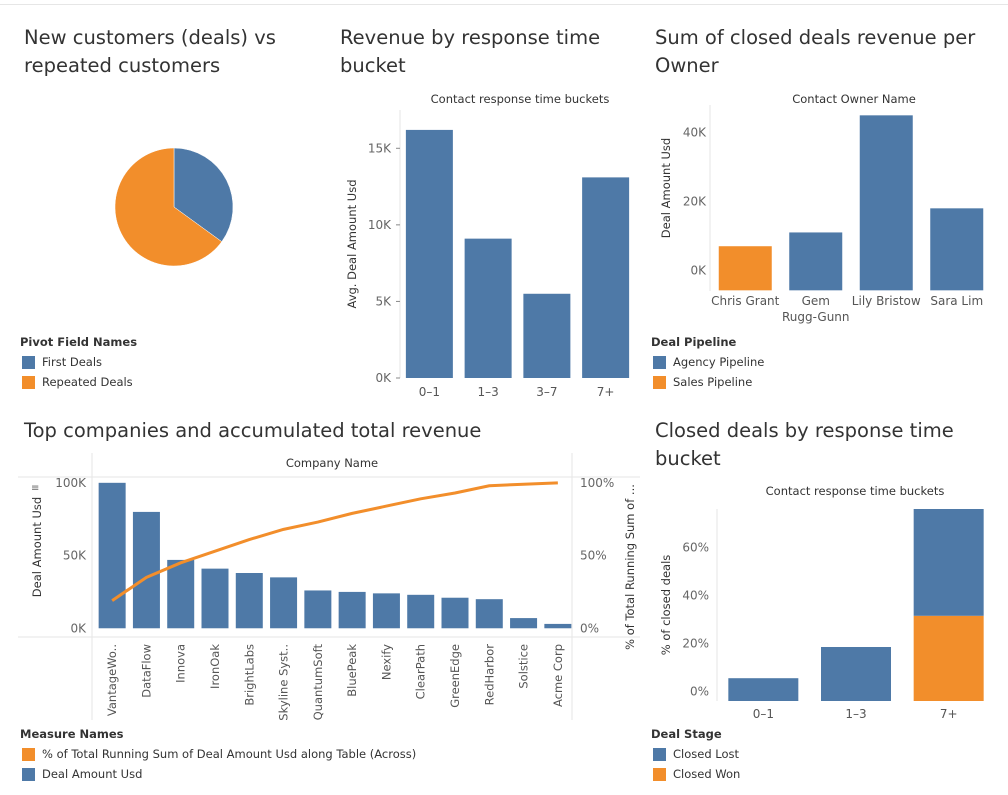 The height and width of the screenshot is (795, 1008). What do you see at coordinates (75, 556) in the screenshot?
I see `y-tick-label: 50K` at bounding box center [75, 556].